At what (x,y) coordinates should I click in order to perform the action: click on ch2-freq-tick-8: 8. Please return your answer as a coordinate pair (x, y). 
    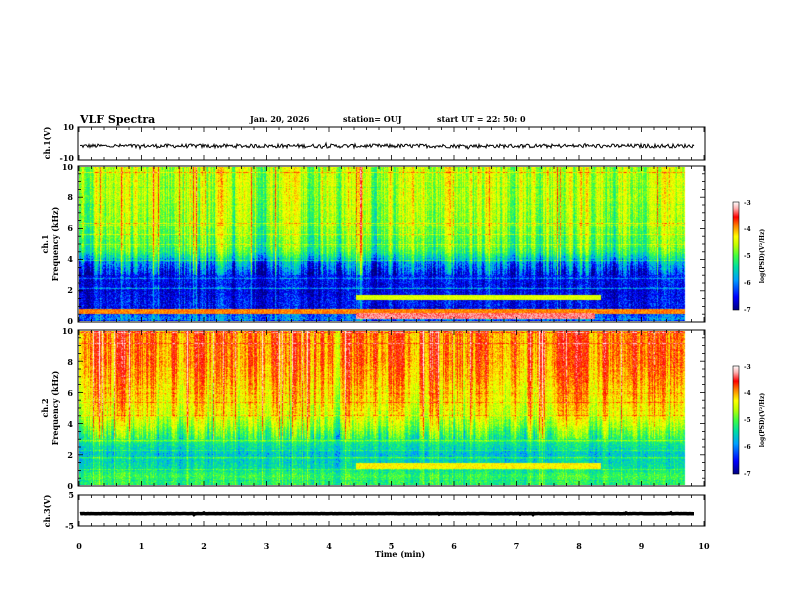
    Looking at the image, I should click on (70, 362).